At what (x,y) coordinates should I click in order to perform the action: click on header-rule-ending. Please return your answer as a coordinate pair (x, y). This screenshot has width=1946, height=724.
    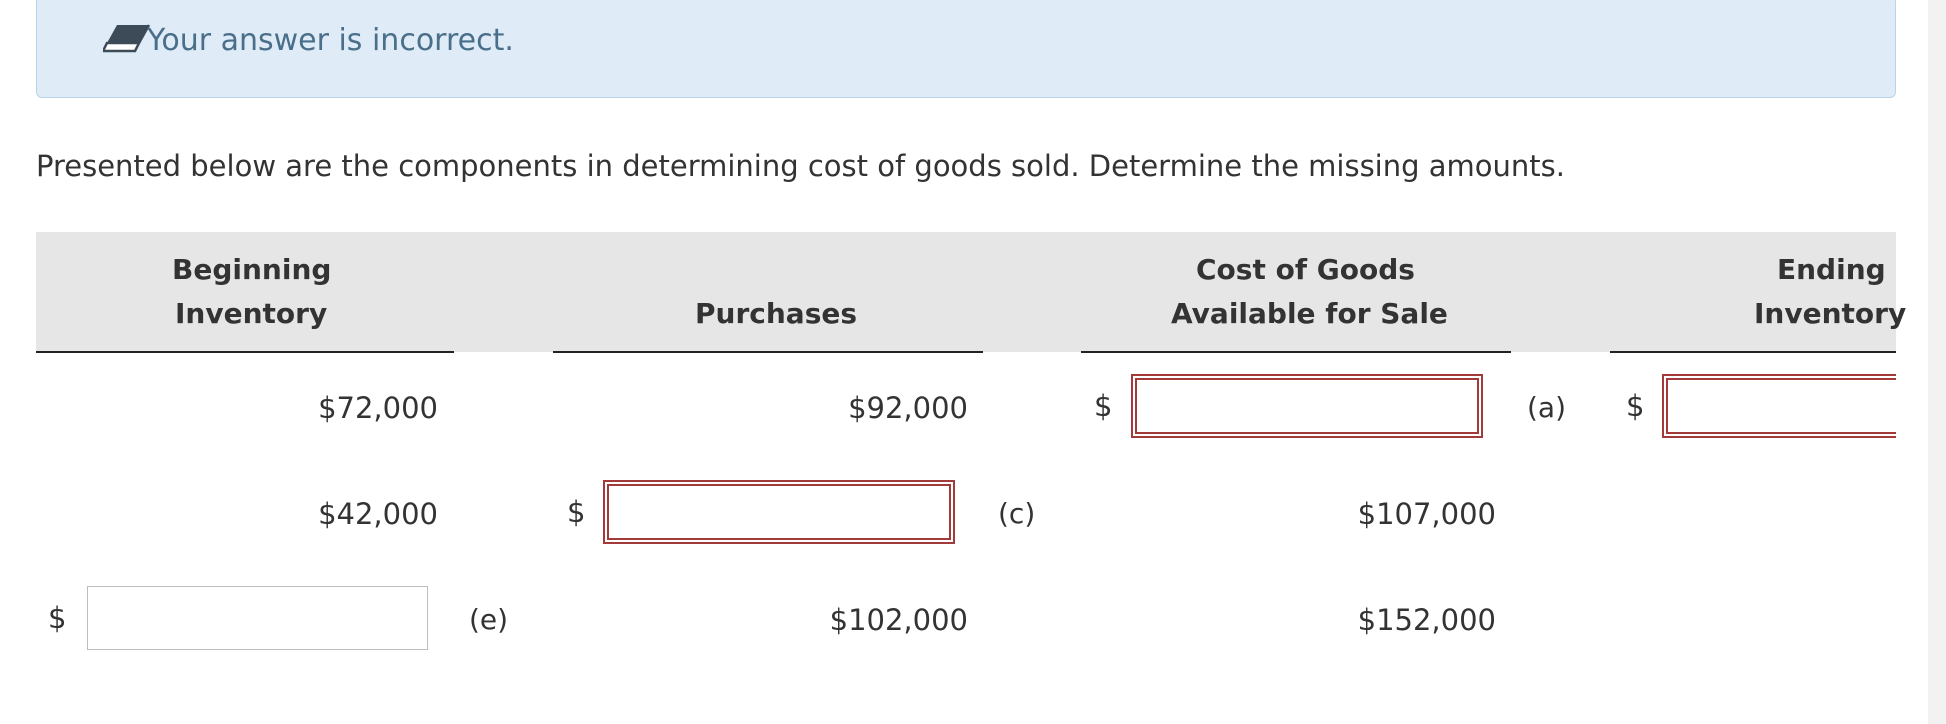
    Looking at the image, I should click on (1753, 352).